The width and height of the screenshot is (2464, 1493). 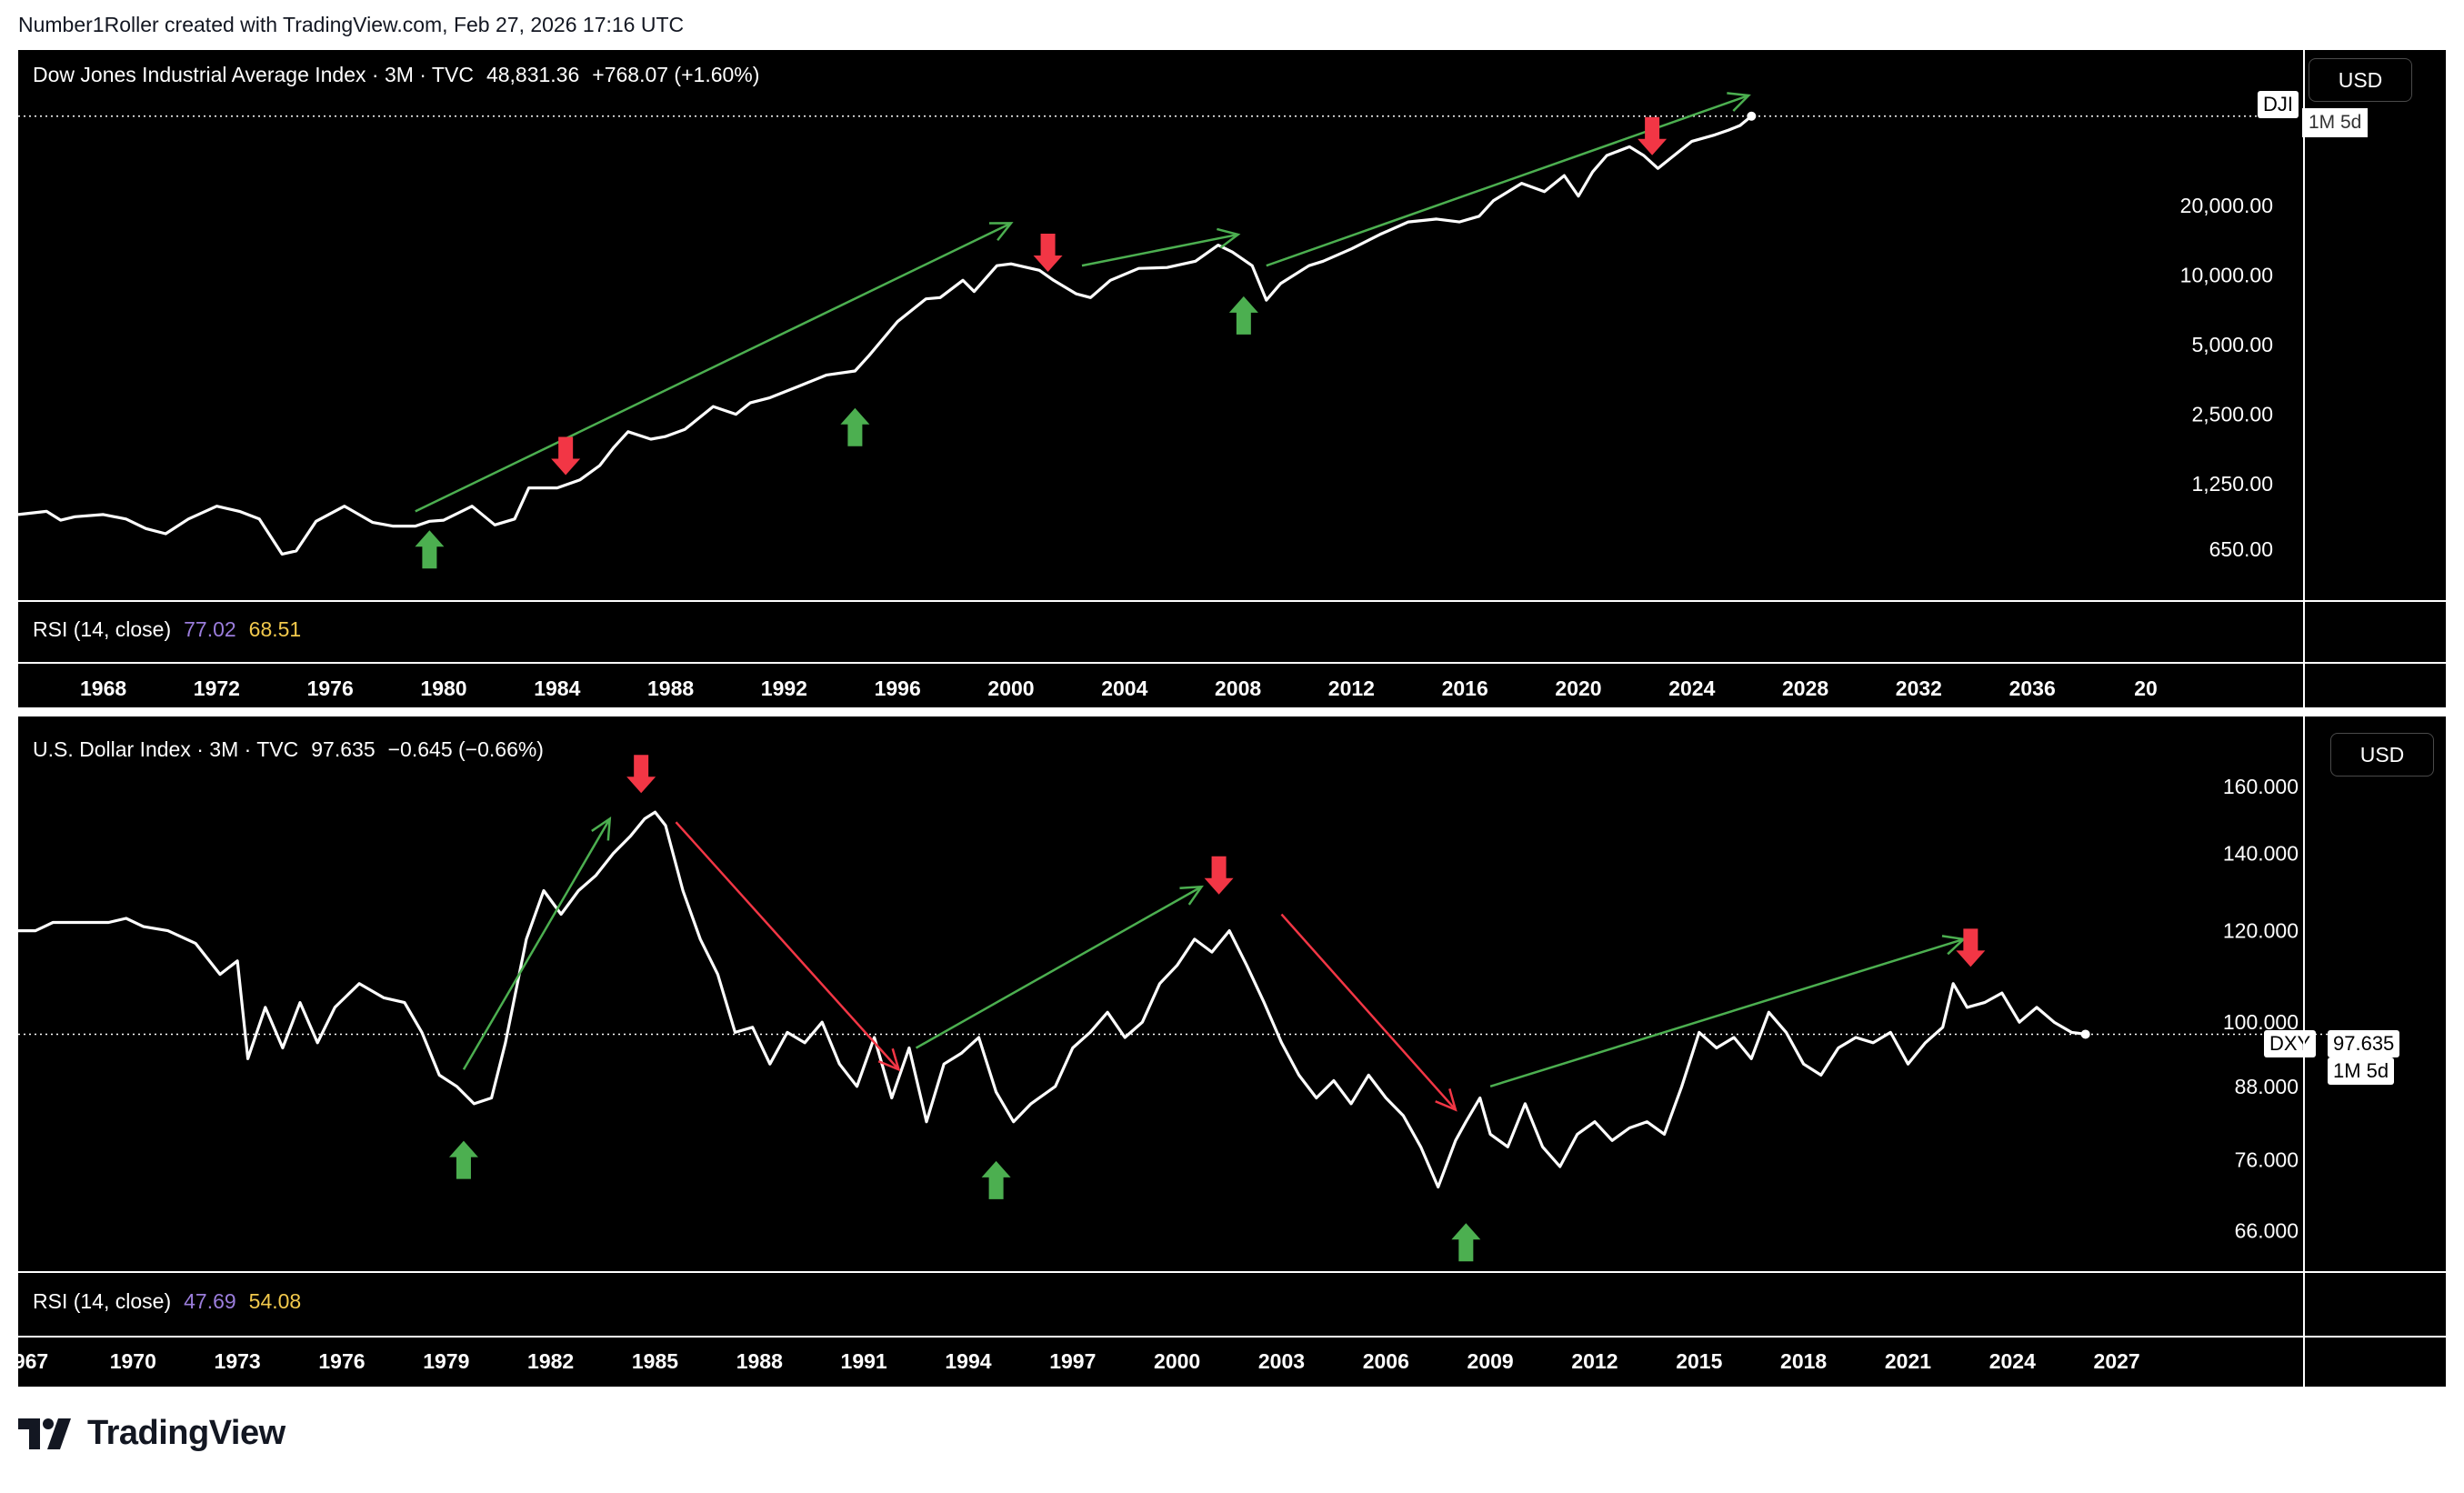 I want to click on dxy-interval-tag: 1M 5d, so click(x=2362, y=1071).